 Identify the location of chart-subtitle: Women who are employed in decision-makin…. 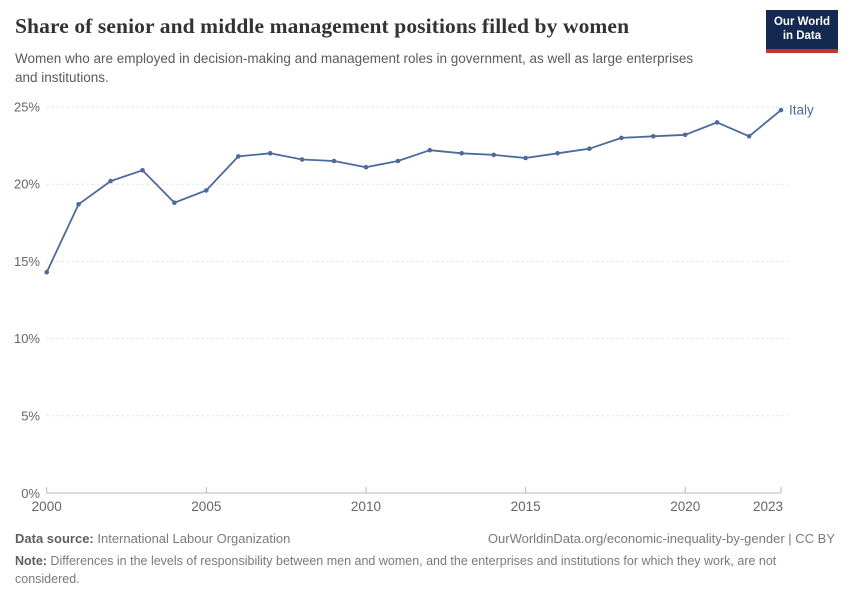
(354, 68).